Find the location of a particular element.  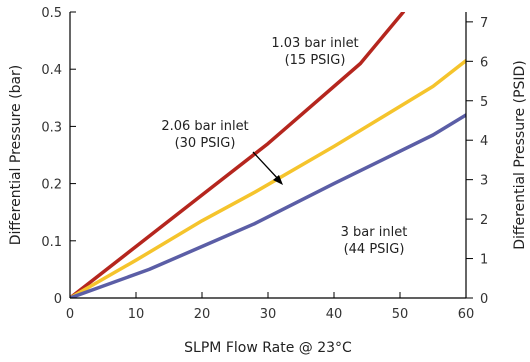

annotation-line: (44 PSIG) is located at coordinates (374, 249).